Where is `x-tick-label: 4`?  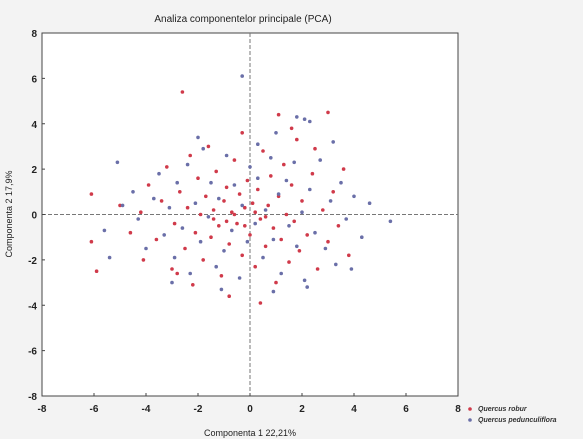 x-tick-label: 4 is located at coordinates (354, 409).